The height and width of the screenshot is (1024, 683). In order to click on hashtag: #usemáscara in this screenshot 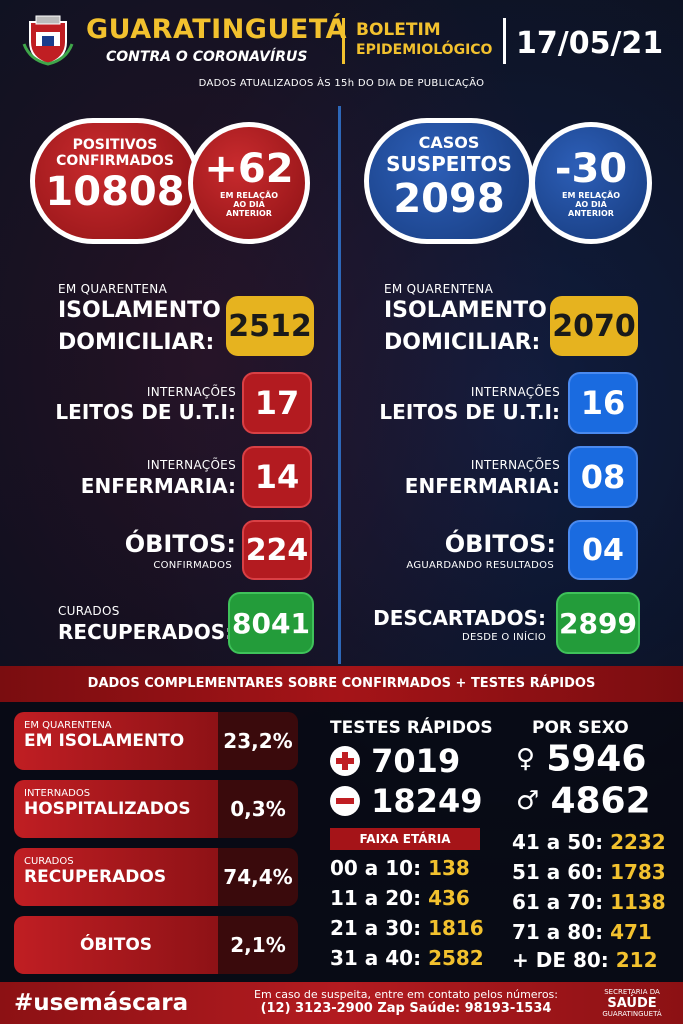, I will do `click(101, 1003)`.